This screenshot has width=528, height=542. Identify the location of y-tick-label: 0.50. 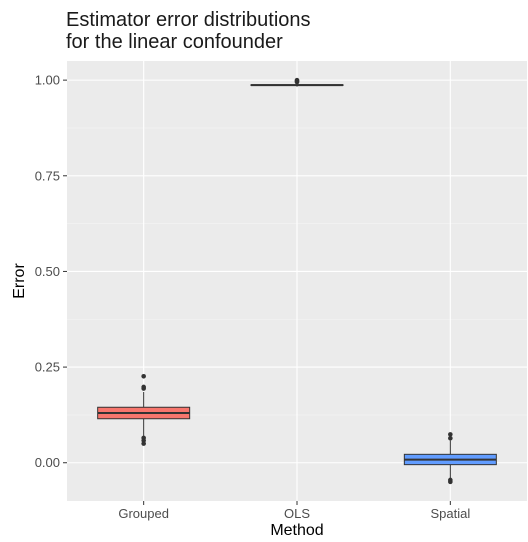
(47, 271).